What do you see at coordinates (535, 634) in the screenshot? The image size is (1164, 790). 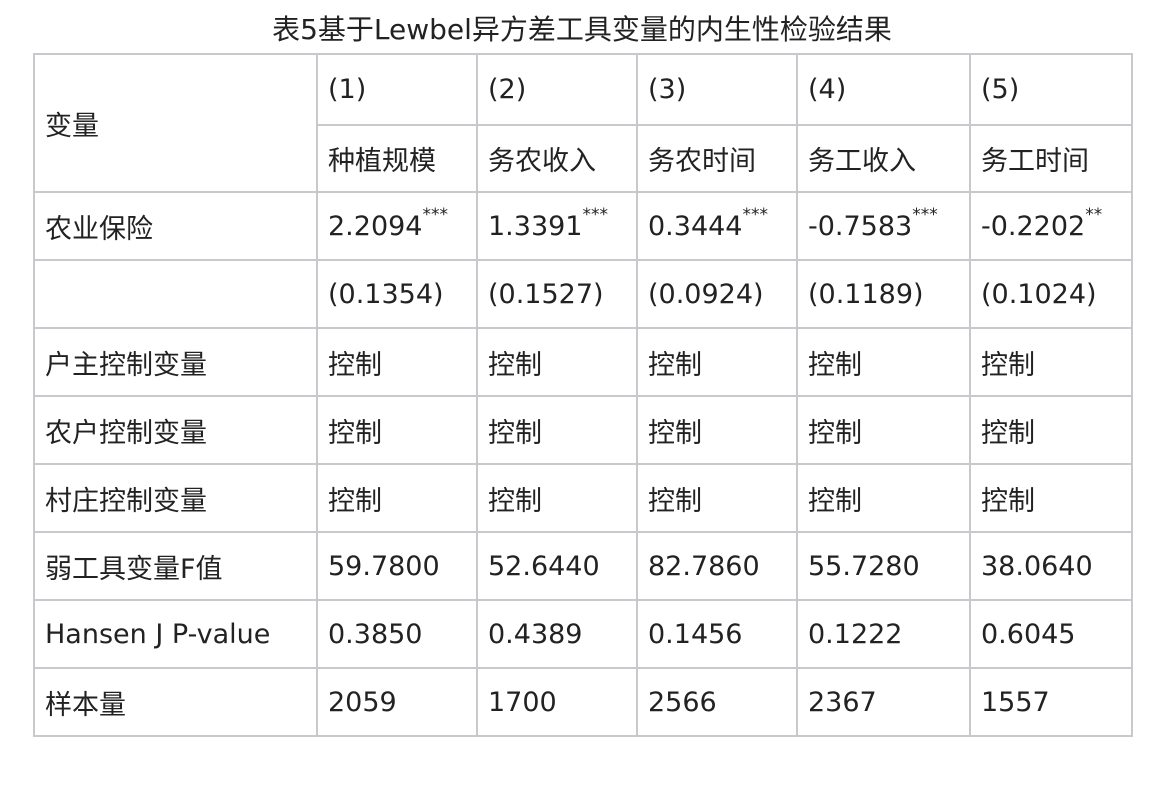 I see `cell-value: 0.4389` at bounding box center [535, 634].